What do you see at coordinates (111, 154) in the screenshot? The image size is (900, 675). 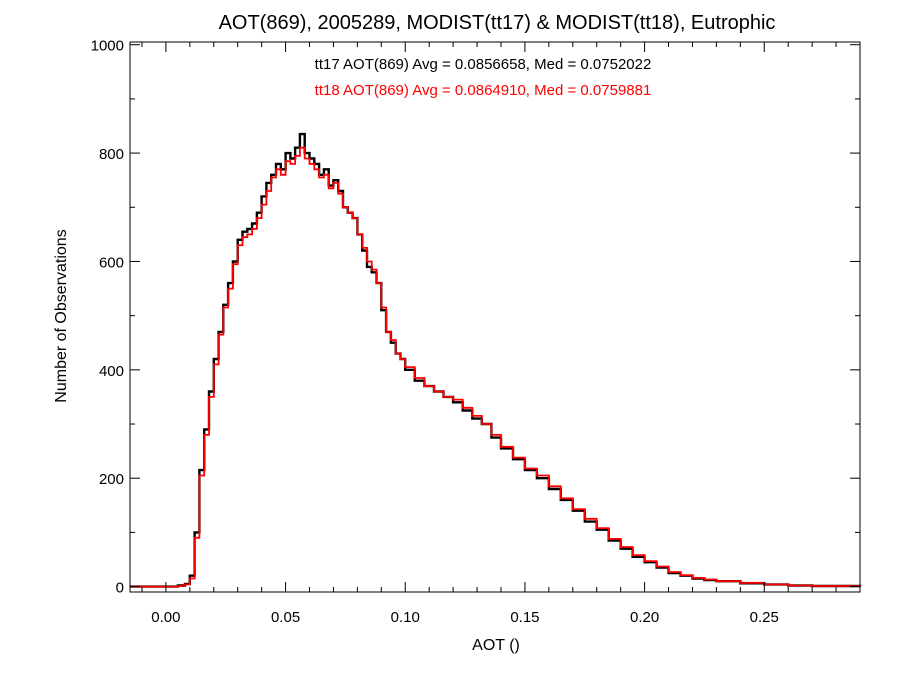 I see `y-tick-label: 800` at bounding box center [111, 154].